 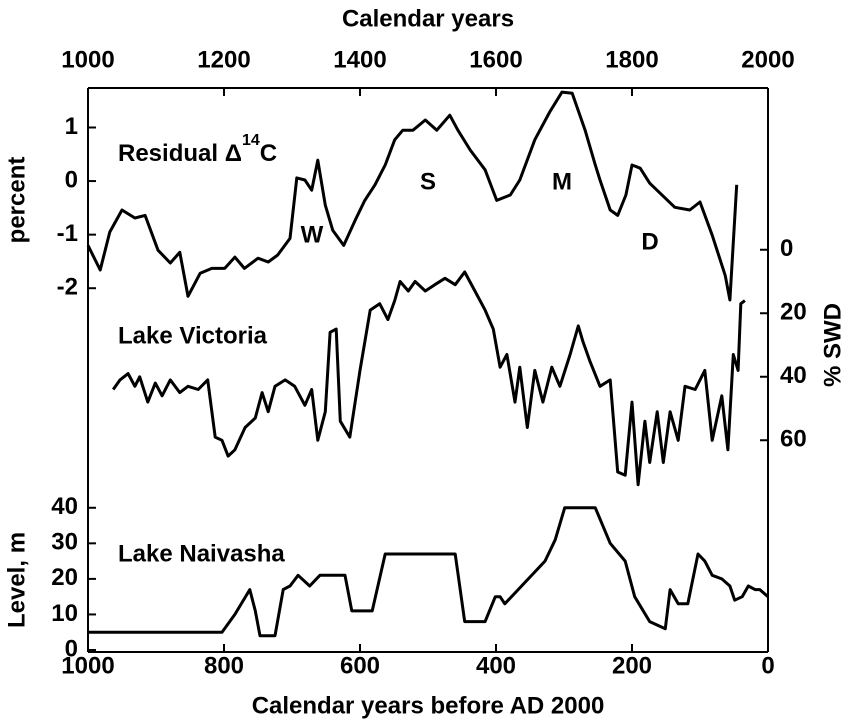 What do you see at coordinates (201, 553) in the screenshot?
I see `series-label: Lake Naivasha` at bounding box center [201, 553].